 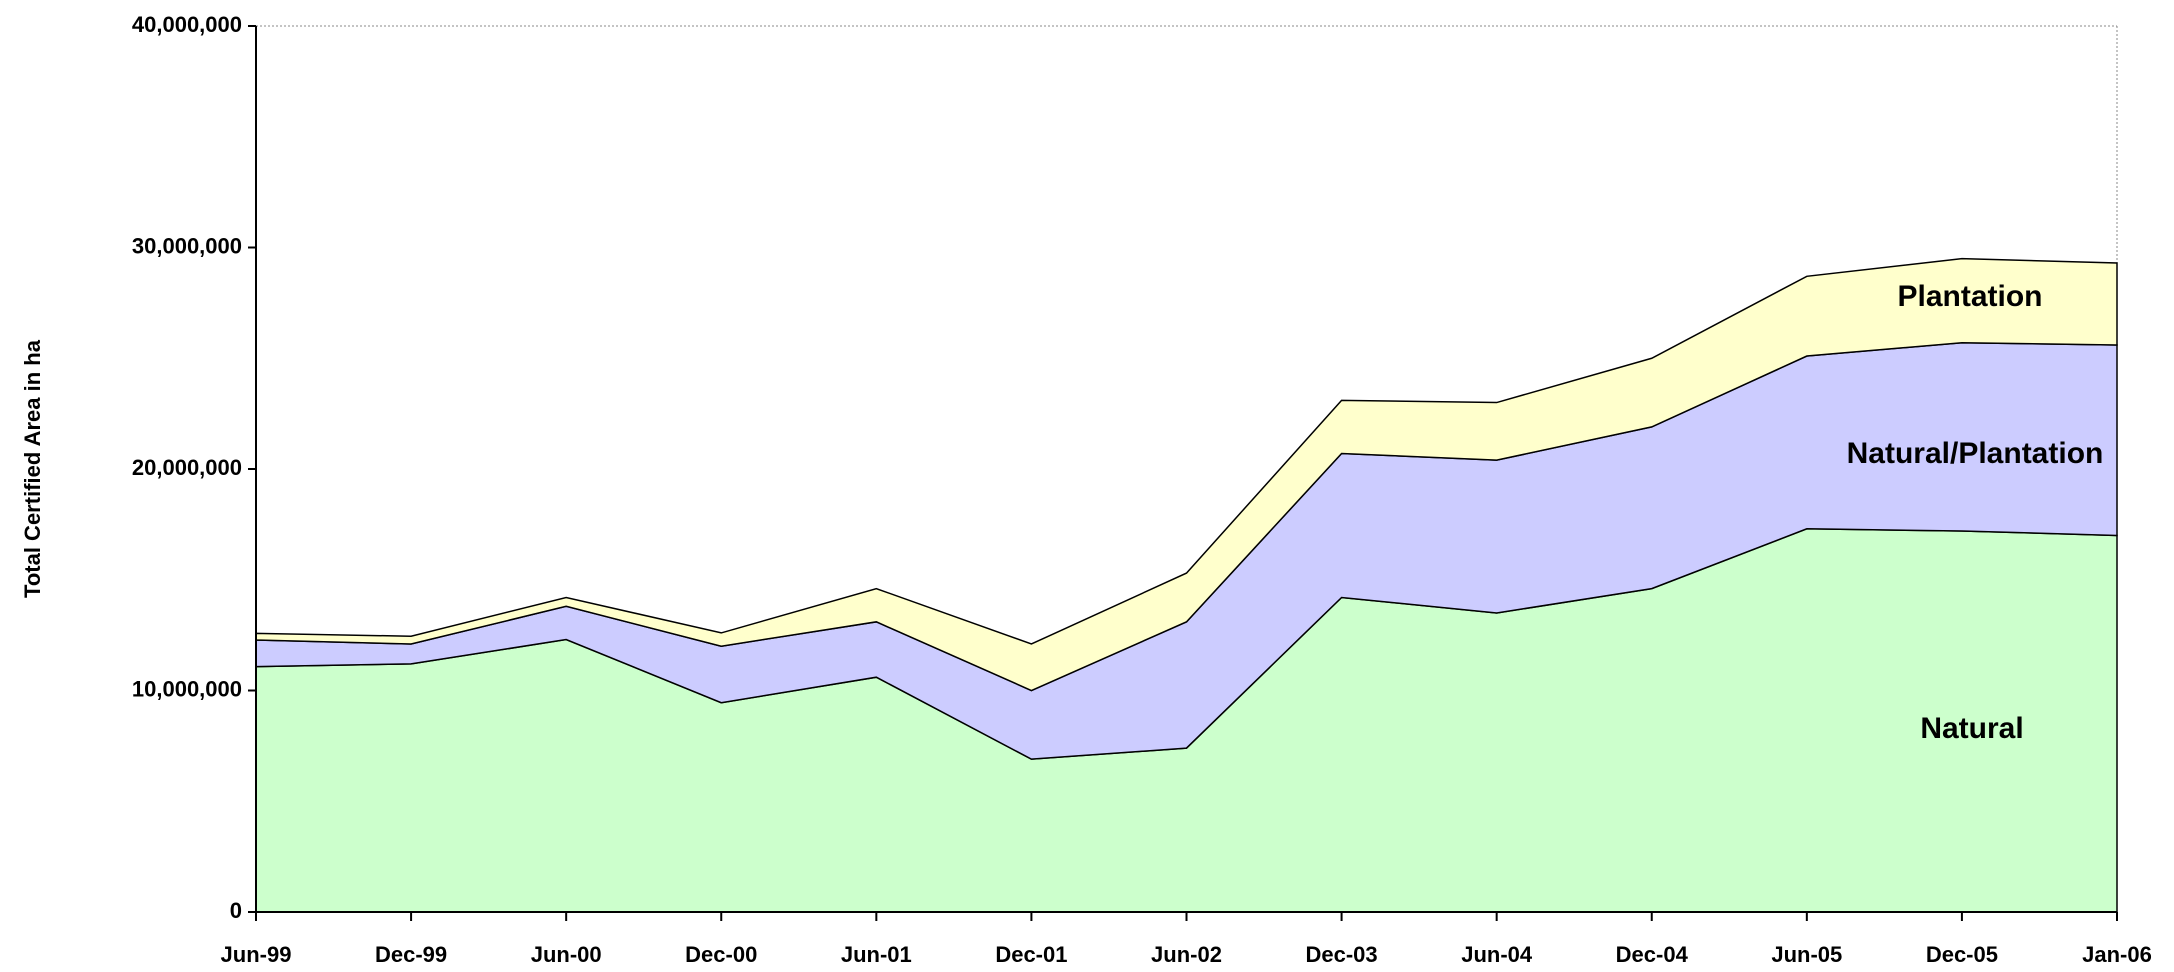 What do you see at coordinates (32, 468) in the screenshot?
I see `y-axis-title: Total Certified Area in ha` at bounding box center [32, 468].